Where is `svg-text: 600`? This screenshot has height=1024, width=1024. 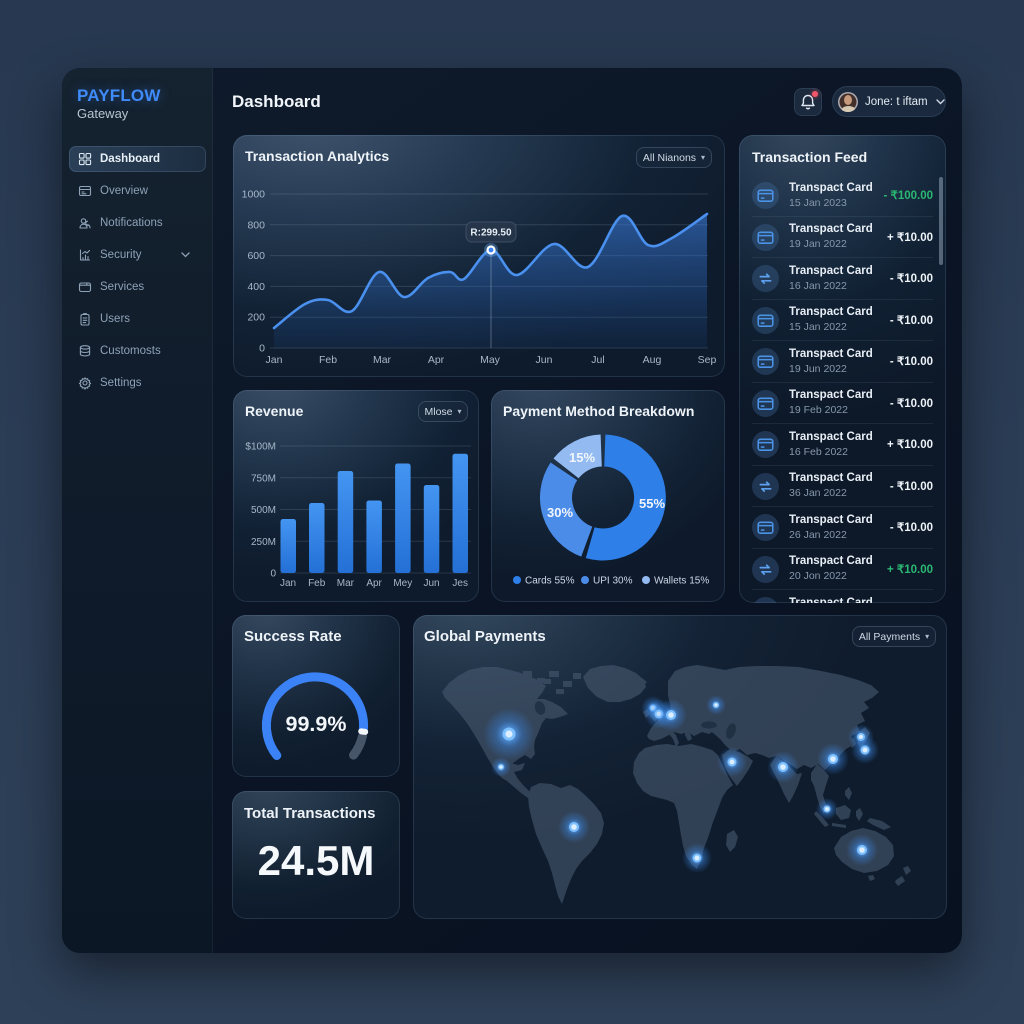
svg-text: 600 is located at coordinates (256, 256).